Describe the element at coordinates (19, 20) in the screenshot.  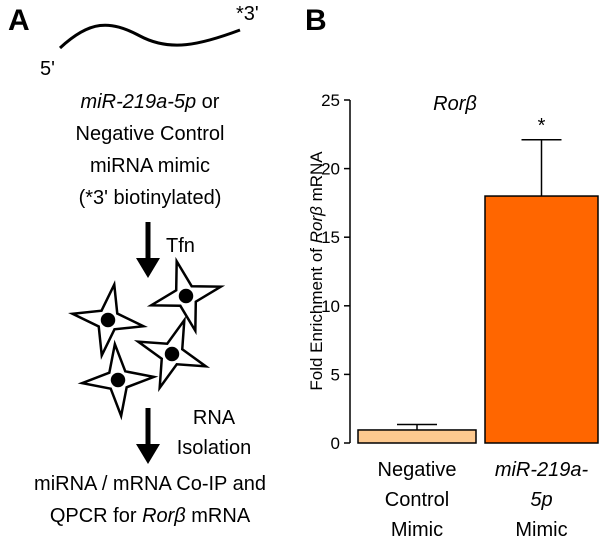
I see `panel-label: A` at that location.